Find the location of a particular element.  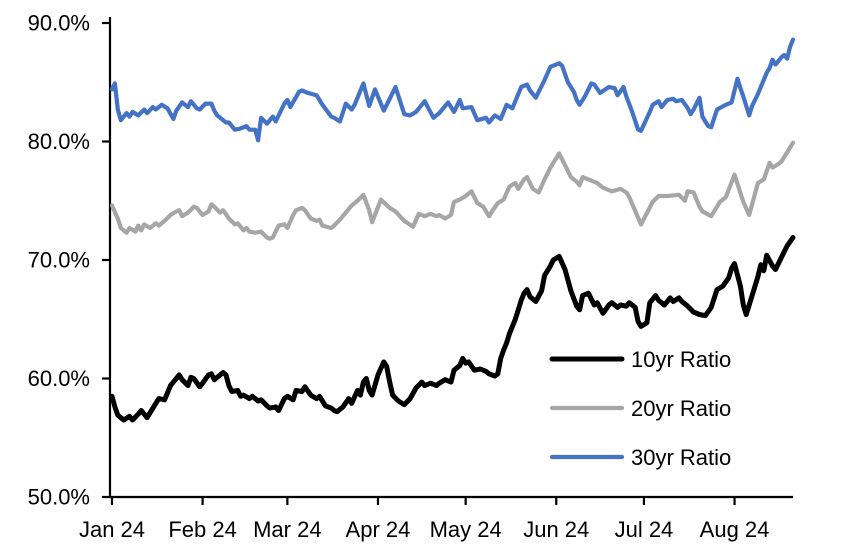

x-tick-label: Jul 24 is located at coordinates (644, 529).